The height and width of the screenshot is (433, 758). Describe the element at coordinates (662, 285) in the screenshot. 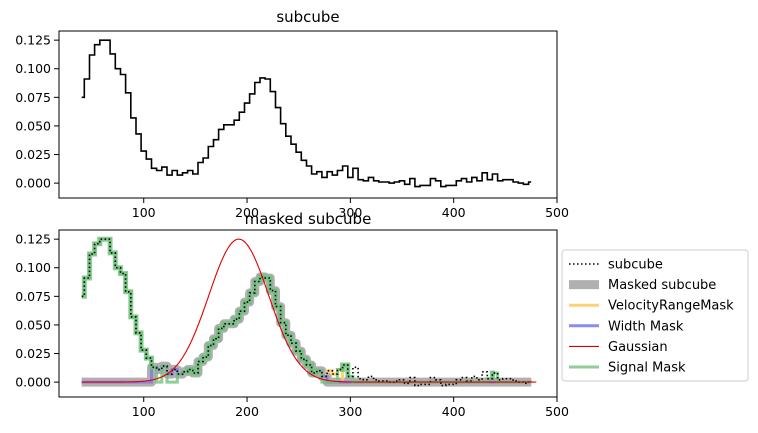

I see `legend-label: Masked subcube` at that location.